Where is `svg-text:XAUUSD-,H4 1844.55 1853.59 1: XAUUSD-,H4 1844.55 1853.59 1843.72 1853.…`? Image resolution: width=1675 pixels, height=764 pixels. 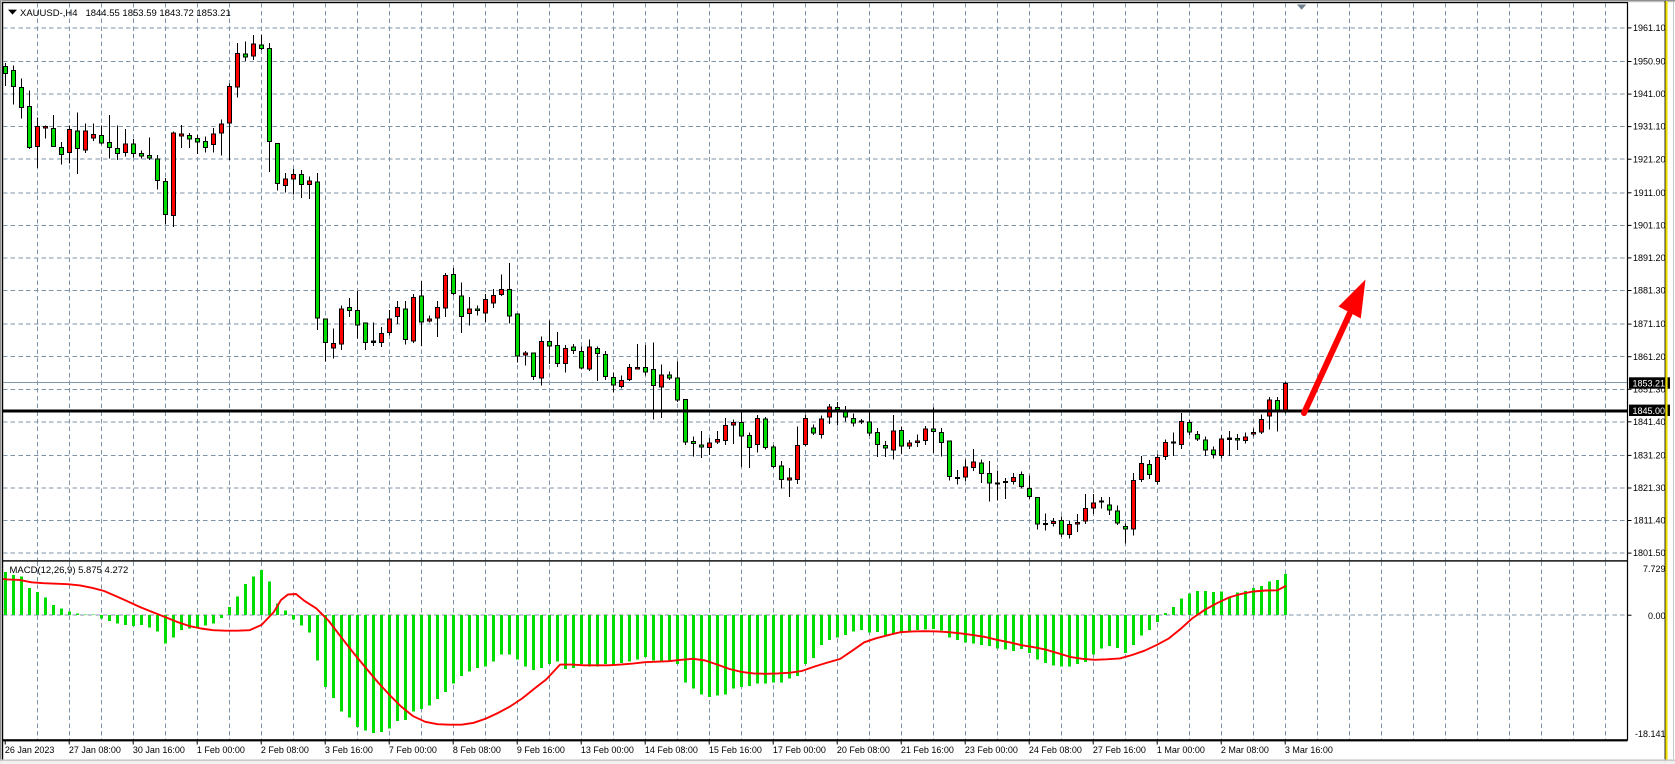 svg-text:XAUUSD-,H4 1844.55 1853.59 1: XAUUSD-,H4 1844.55 1853.59 1843.72 1853.… is located at coordinates (125, 13).